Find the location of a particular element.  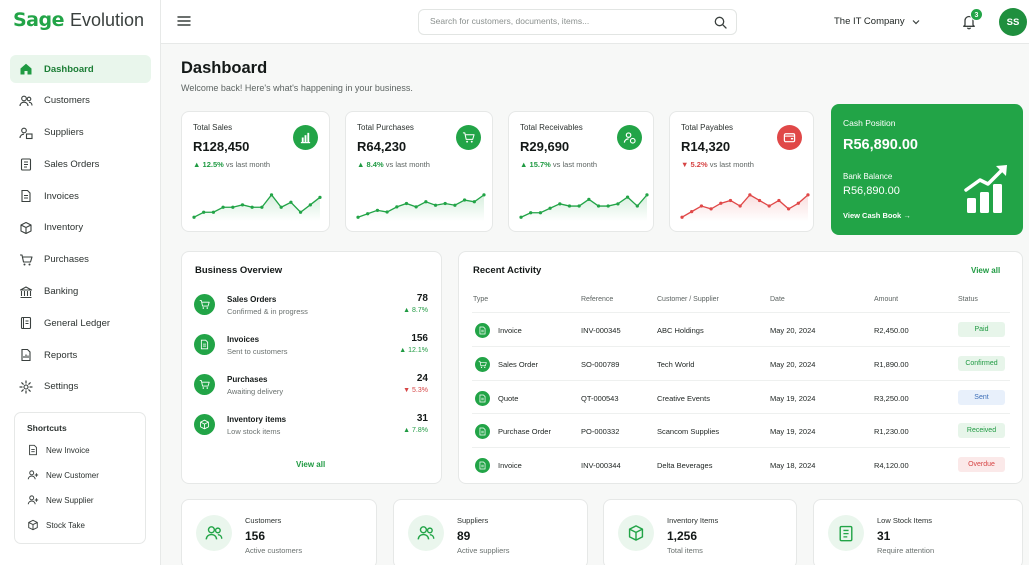

overview-row-invoices: Invoices Sent to customers 156 ▲ 12.1% is located at coordinates (311, 346).